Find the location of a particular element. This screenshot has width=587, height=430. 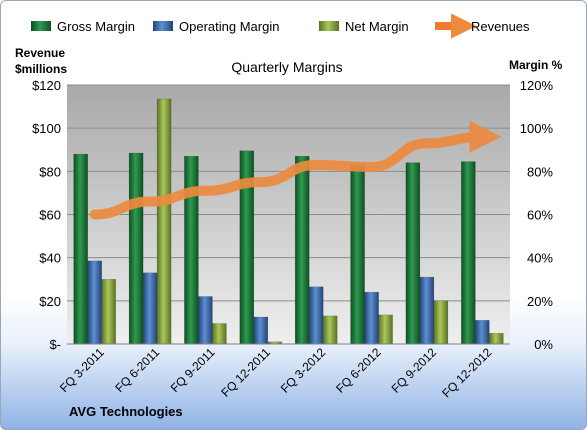

left-tick-label: $- is located at coordinates (55, 344).